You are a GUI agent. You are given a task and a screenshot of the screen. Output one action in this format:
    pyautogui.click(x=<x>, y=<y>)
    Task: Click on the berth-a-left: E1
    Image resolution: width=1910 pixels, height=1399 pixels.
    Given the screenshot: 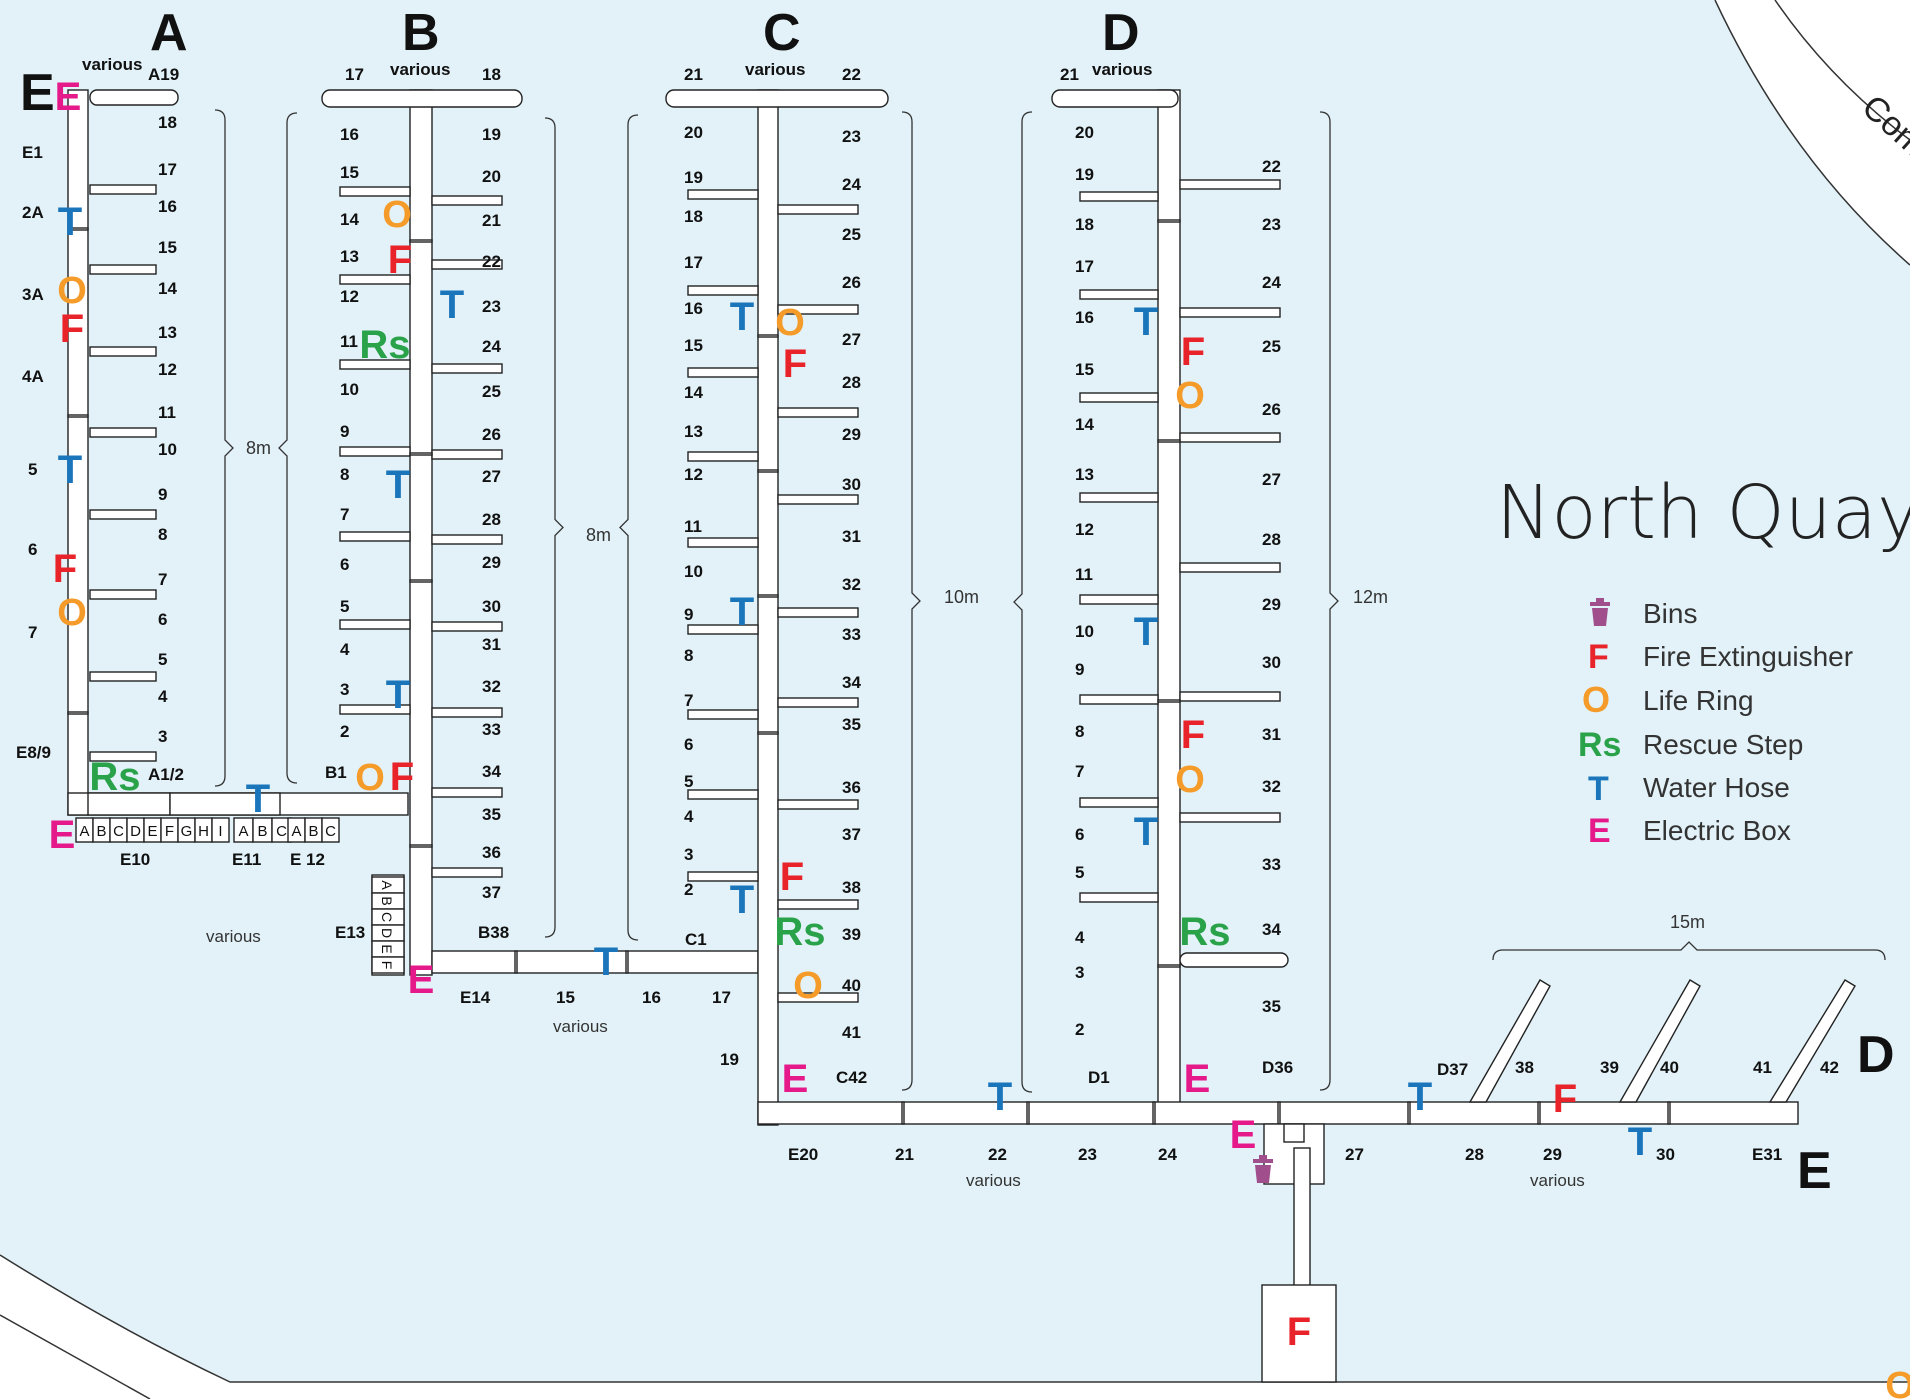 What is the action you would take?
    pyautogui.click(x=32, y=152)
    